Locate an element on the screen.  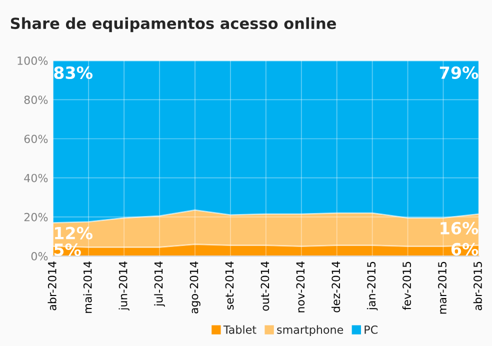
y-tick-label: 0% is located at coordinates (39, 256).